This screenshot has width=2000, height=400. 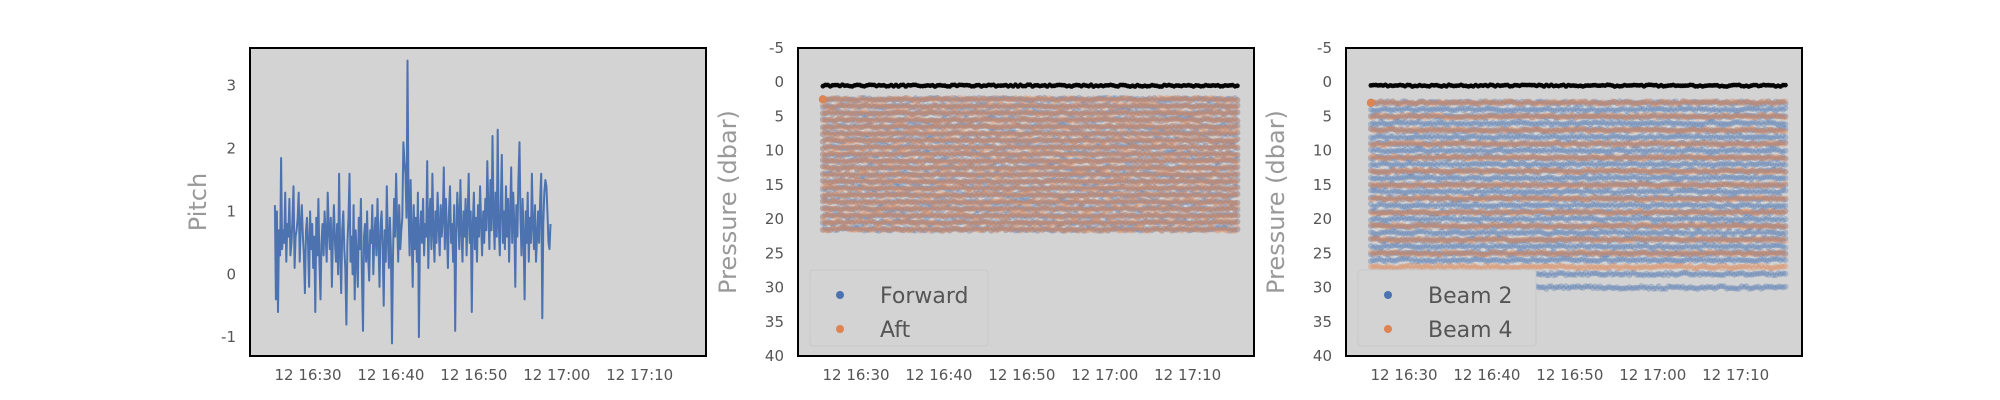 I want to click on y-tick-label: 30, so click(x=774, y=288).